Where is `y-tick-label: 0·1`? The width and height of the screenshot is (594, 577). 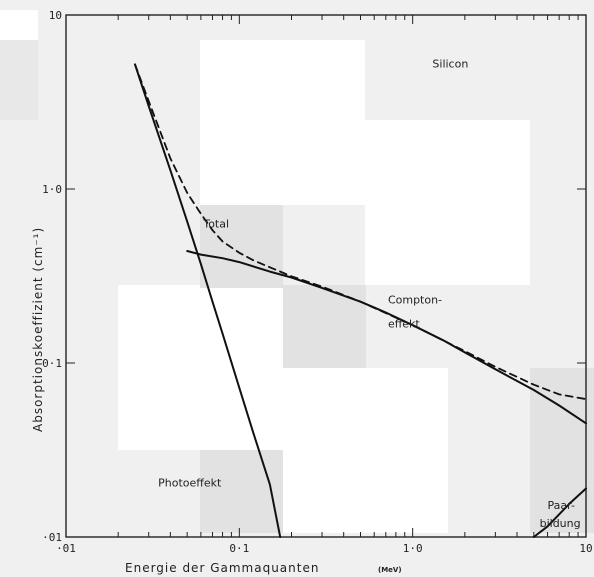
y-tick-label: 0·1 is located at coordinates (52, 363).